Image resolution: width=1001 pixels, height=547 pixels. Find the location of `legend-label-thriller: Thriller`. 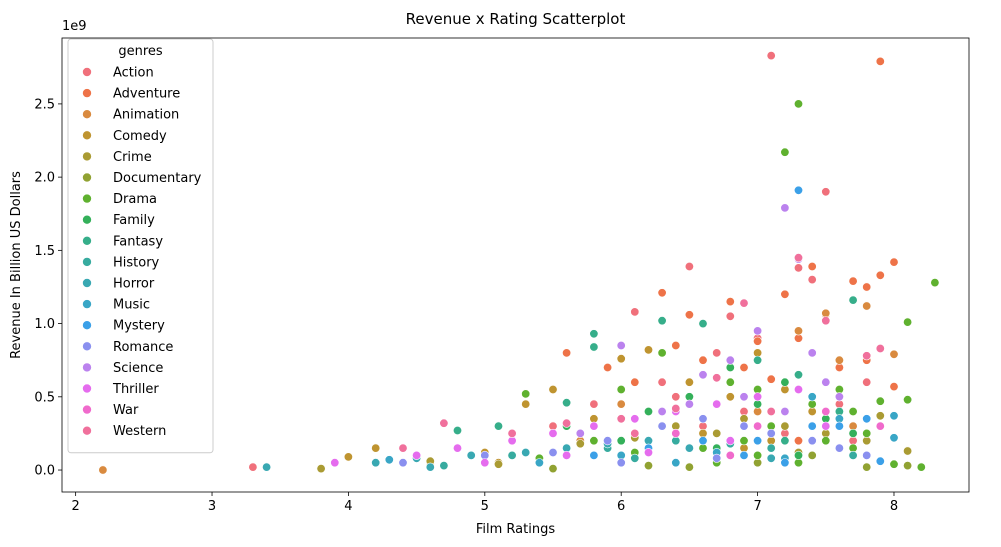

legend-label-thriller: Thriller is located at coordinates (135, 389).